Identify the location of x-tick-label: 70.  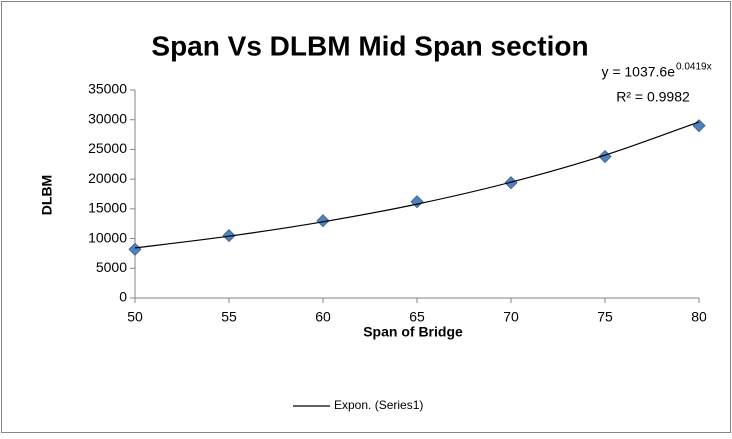
(511, 317).